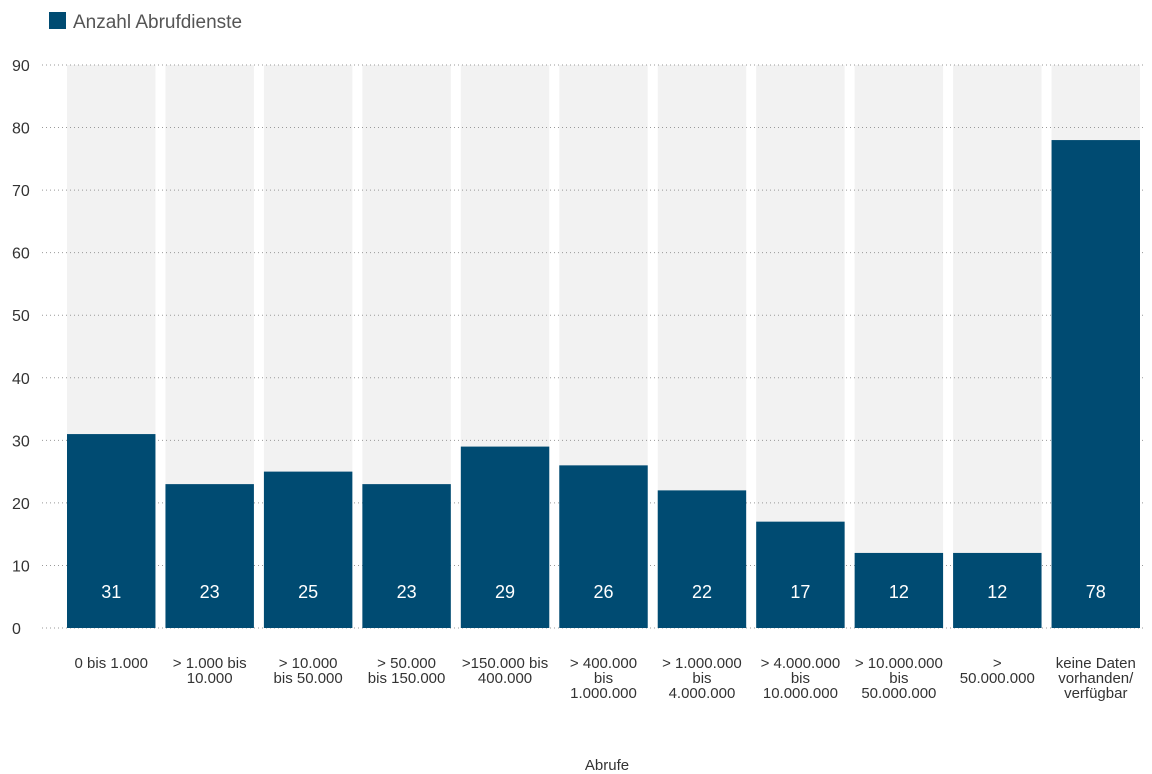  Describe the element at coordinates (899, 678) in the screenshot. I see `x-category-label: > 10.000.000 bis 50.000.000` at that location.